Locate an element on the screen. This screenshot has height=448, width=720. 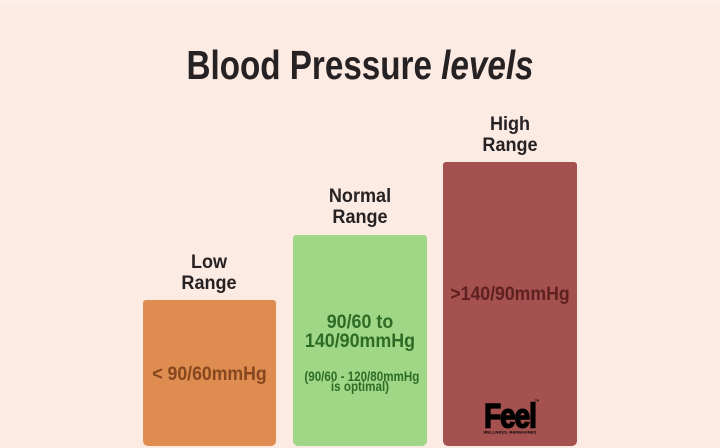
svg-text: TM is located at coordinates (537, 401).